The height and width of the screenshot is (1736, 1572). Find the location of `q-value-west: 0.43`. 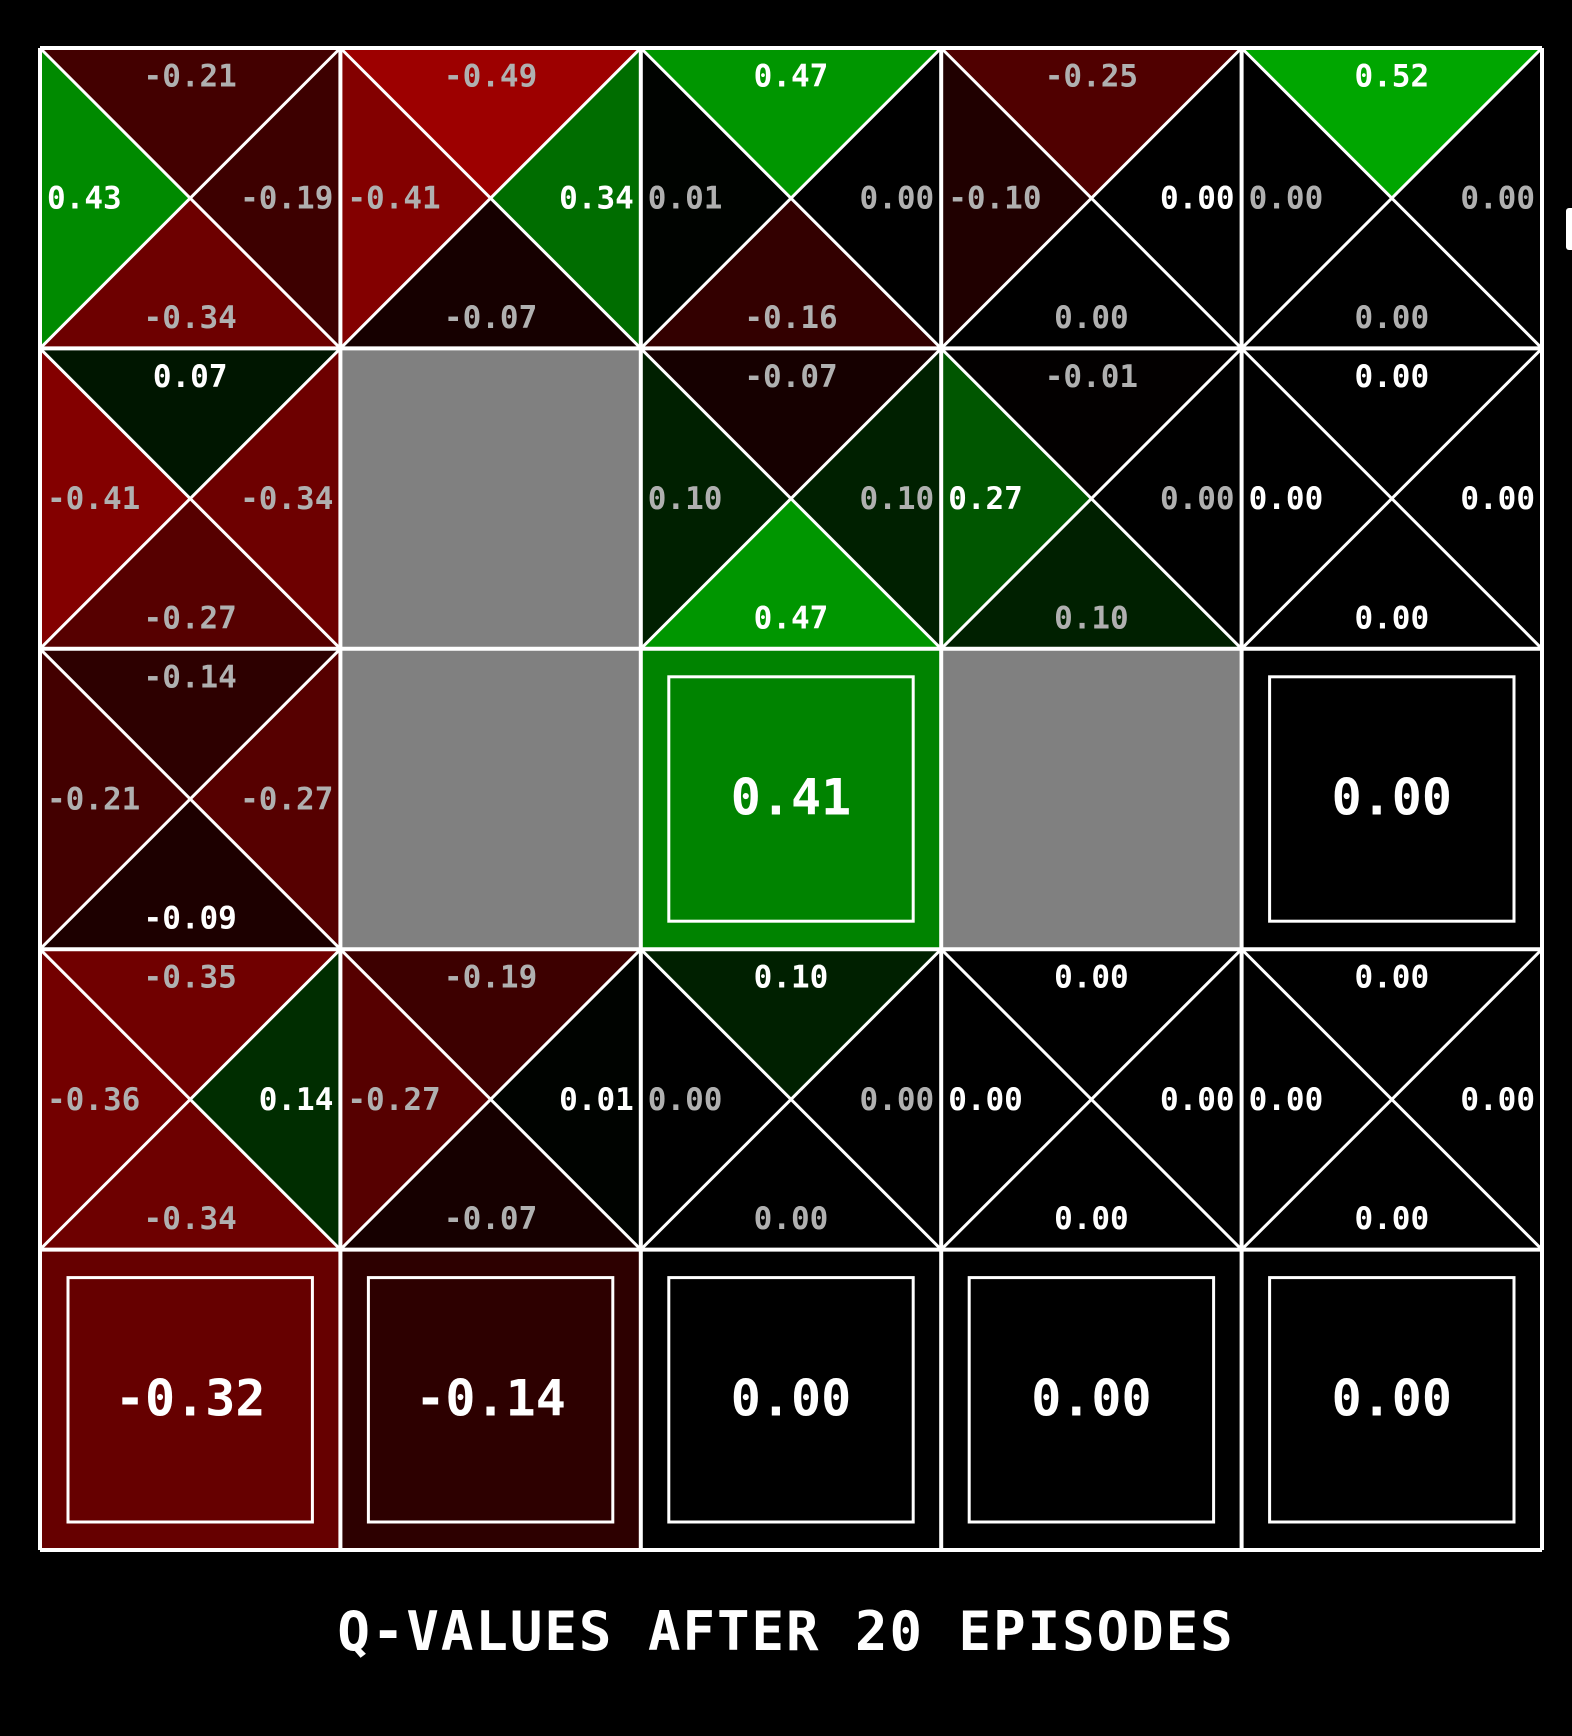

q-value-west: 0.43 is located at coordinates (84, 199).